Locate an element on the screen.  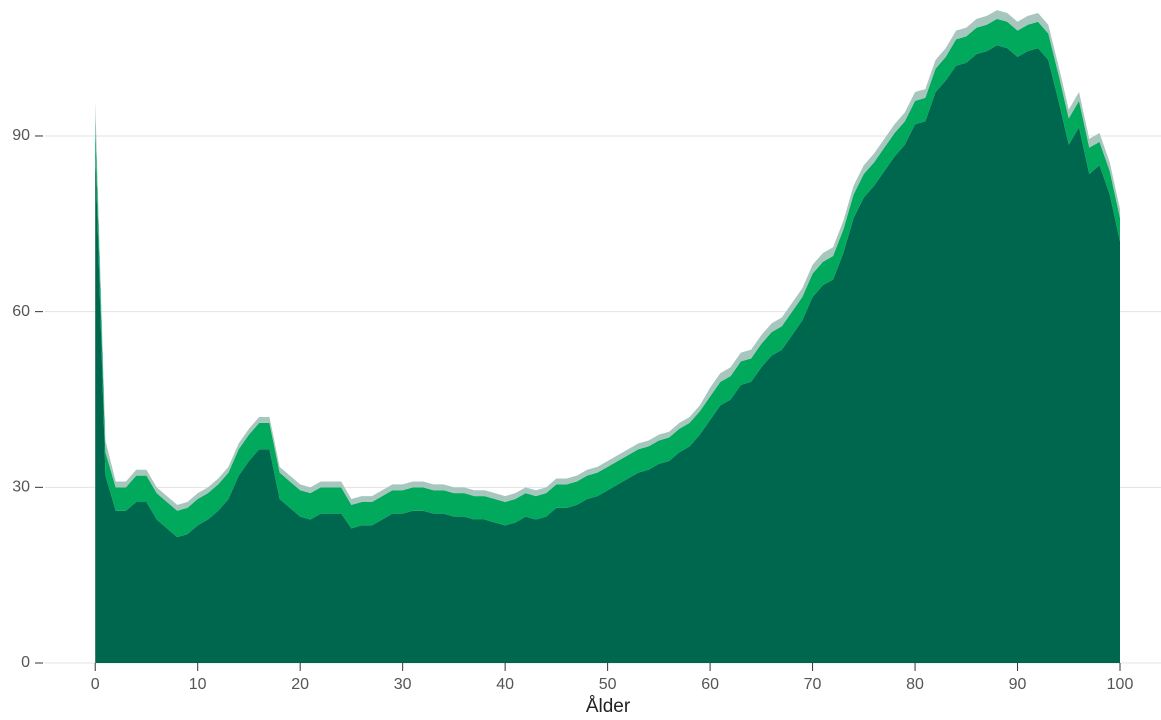
y-tick-label: 30 is located at coordinates (21, 487).